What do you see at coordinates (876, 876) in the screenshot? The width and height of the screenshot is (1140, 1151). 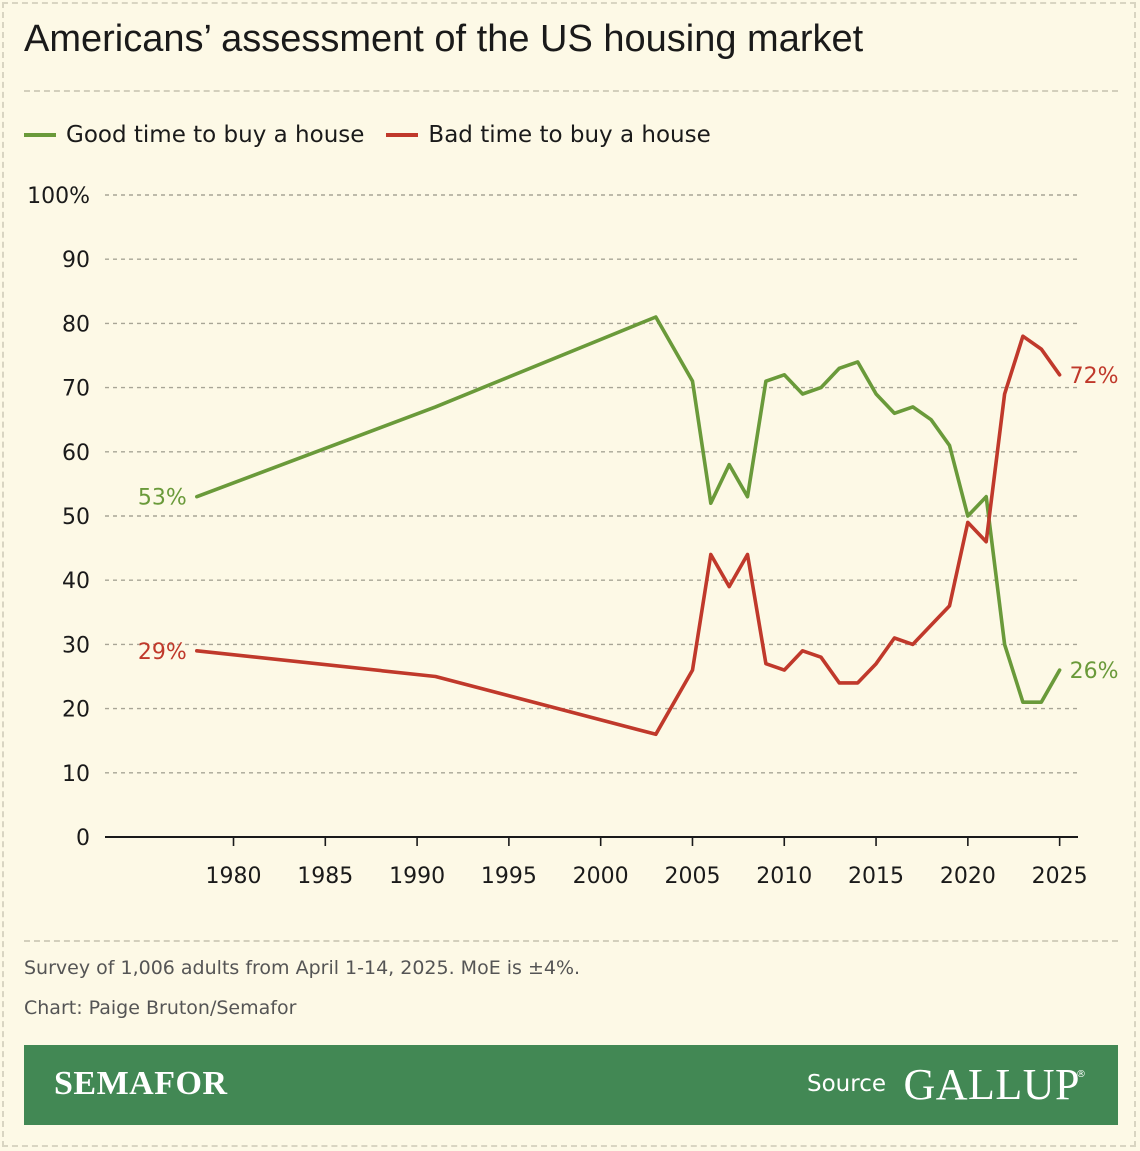 I see `x-tick-label-2015: 2015` at bounding box center [876, 876].